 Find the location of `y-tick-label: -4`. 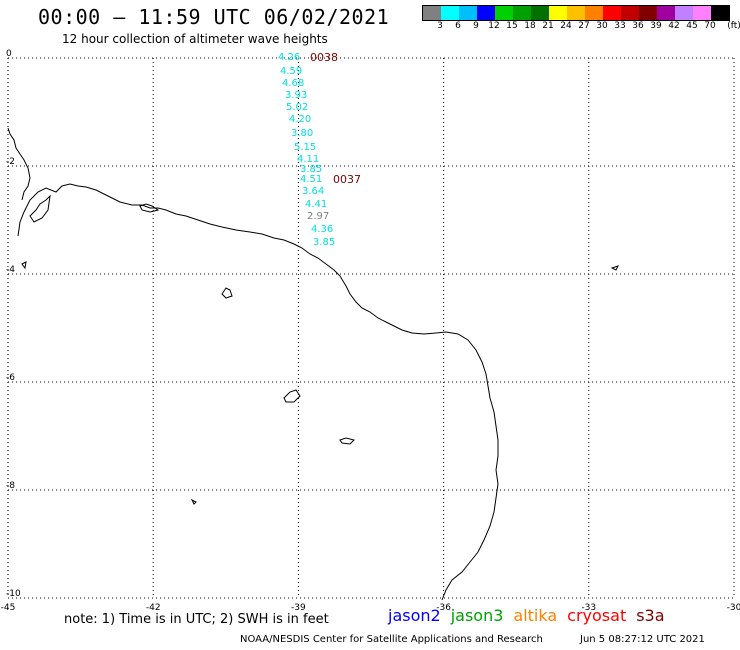

y-tick-label: -4 is located at coordinates (10, 270).